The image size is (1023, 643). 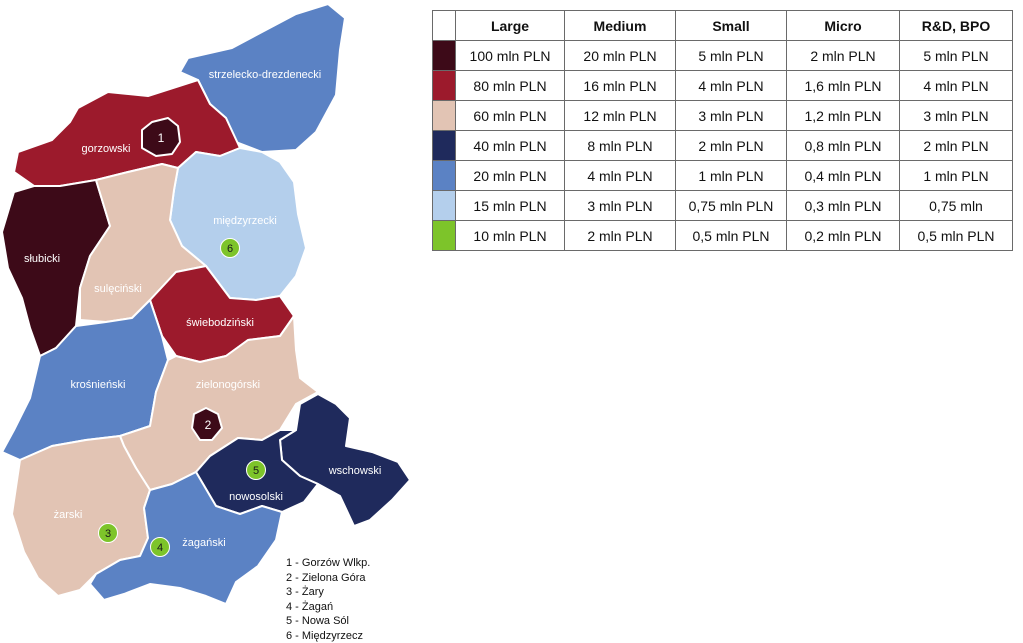 I want to click on label-slubicki: słubicki, so click(x=42, y=259).